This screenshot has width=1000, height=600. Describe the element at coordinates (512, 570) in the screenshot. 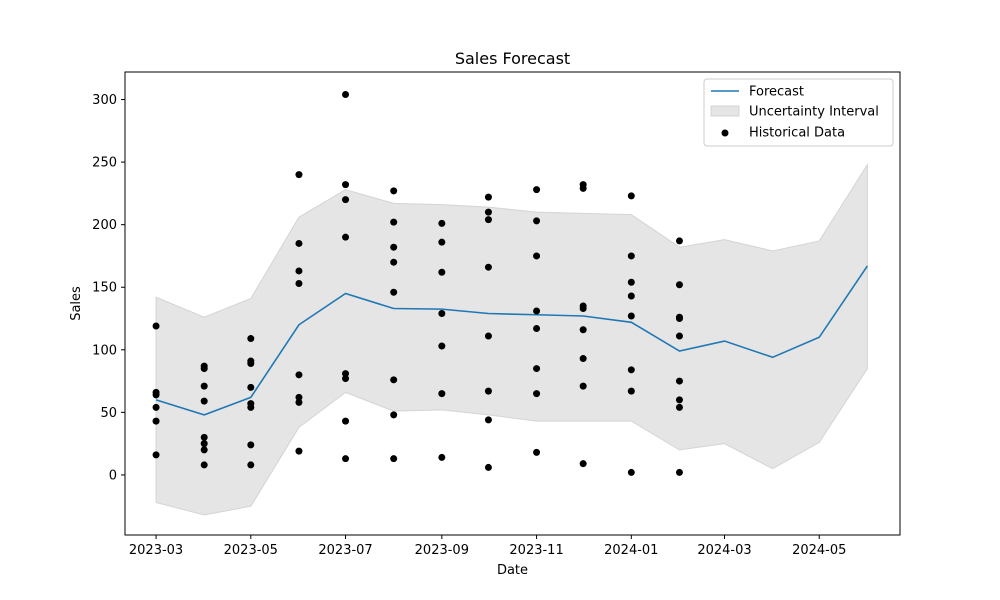

I see `x-axis-label: Date` at that location.